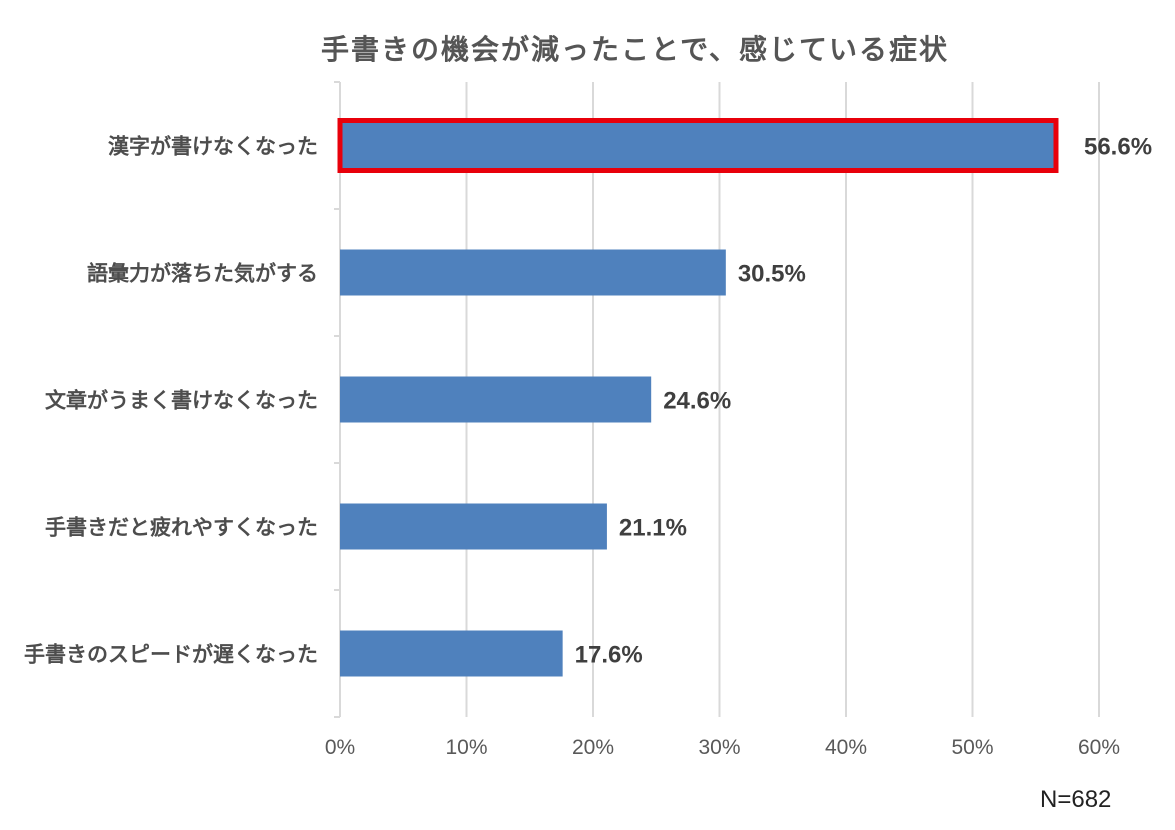 The image size is (1175, 830). I want to click on x-tick-label: 30%, so click(719, 747).